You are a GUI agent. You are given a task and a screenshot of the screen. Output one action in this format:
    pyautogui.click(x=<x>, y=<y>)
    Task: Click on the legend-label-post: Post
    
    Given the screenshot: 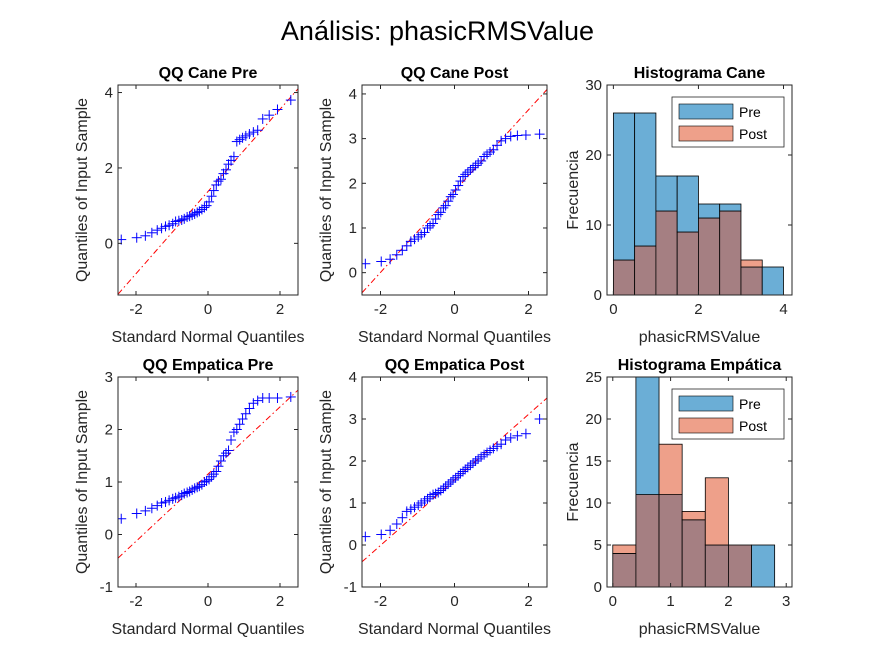 What is the action you would take?
    pyautogui.click(x=753, y=134)
    